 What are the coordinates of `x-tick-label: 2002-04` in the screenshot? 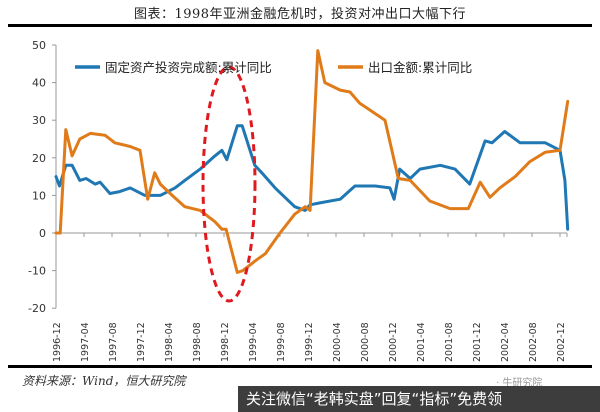 It's located at (505, 342).